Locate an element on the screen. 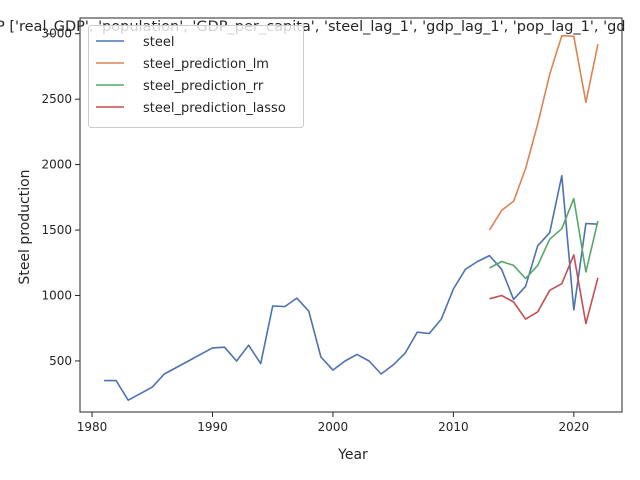 The height and width of the screenshot is (480, 640). legend-label: steel_prediction_rr is located at coordinates (203, 86).